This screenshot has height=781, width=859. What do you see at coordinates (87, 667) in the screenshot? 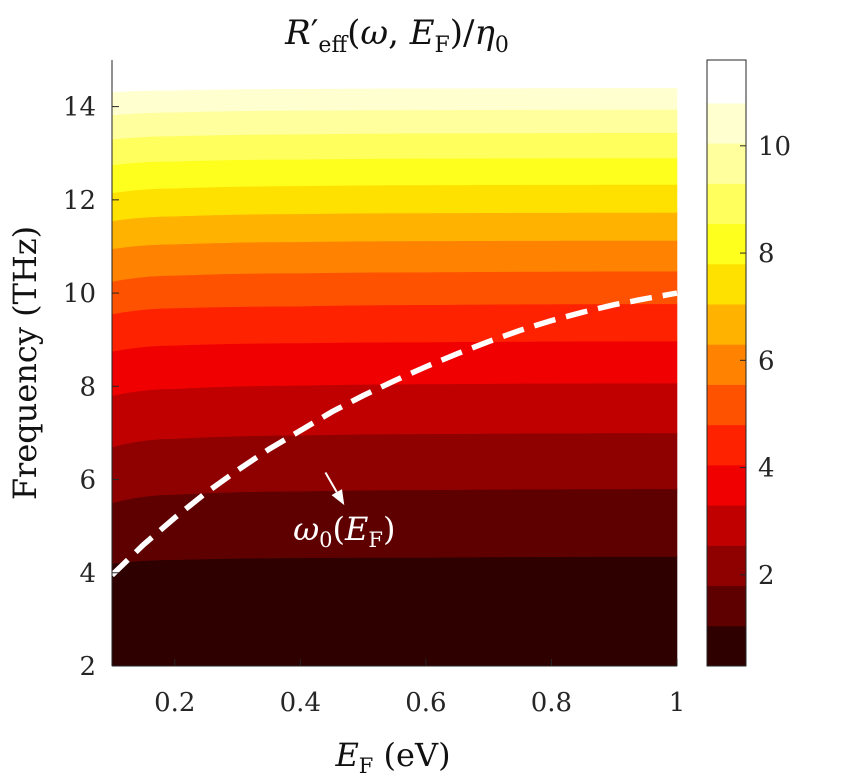
I see `y-tick-label: 2` at bounding box center [87, 667].